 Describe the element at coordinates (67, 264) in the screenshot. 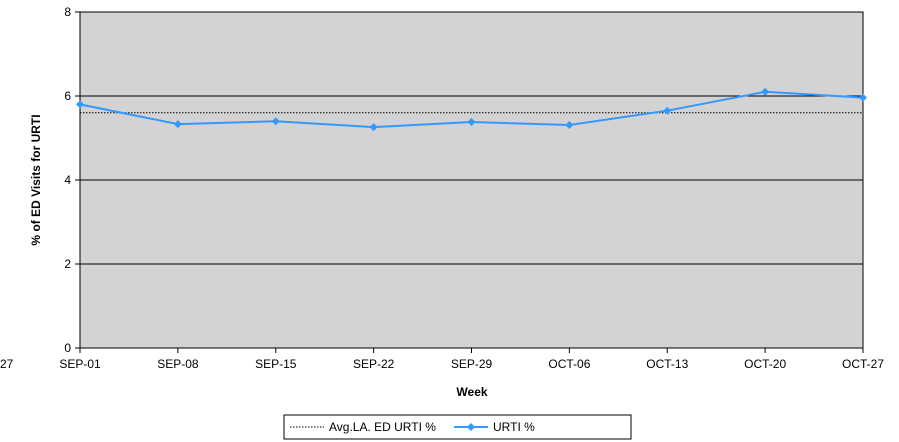

I see `y-tick-label: 2` at that location.